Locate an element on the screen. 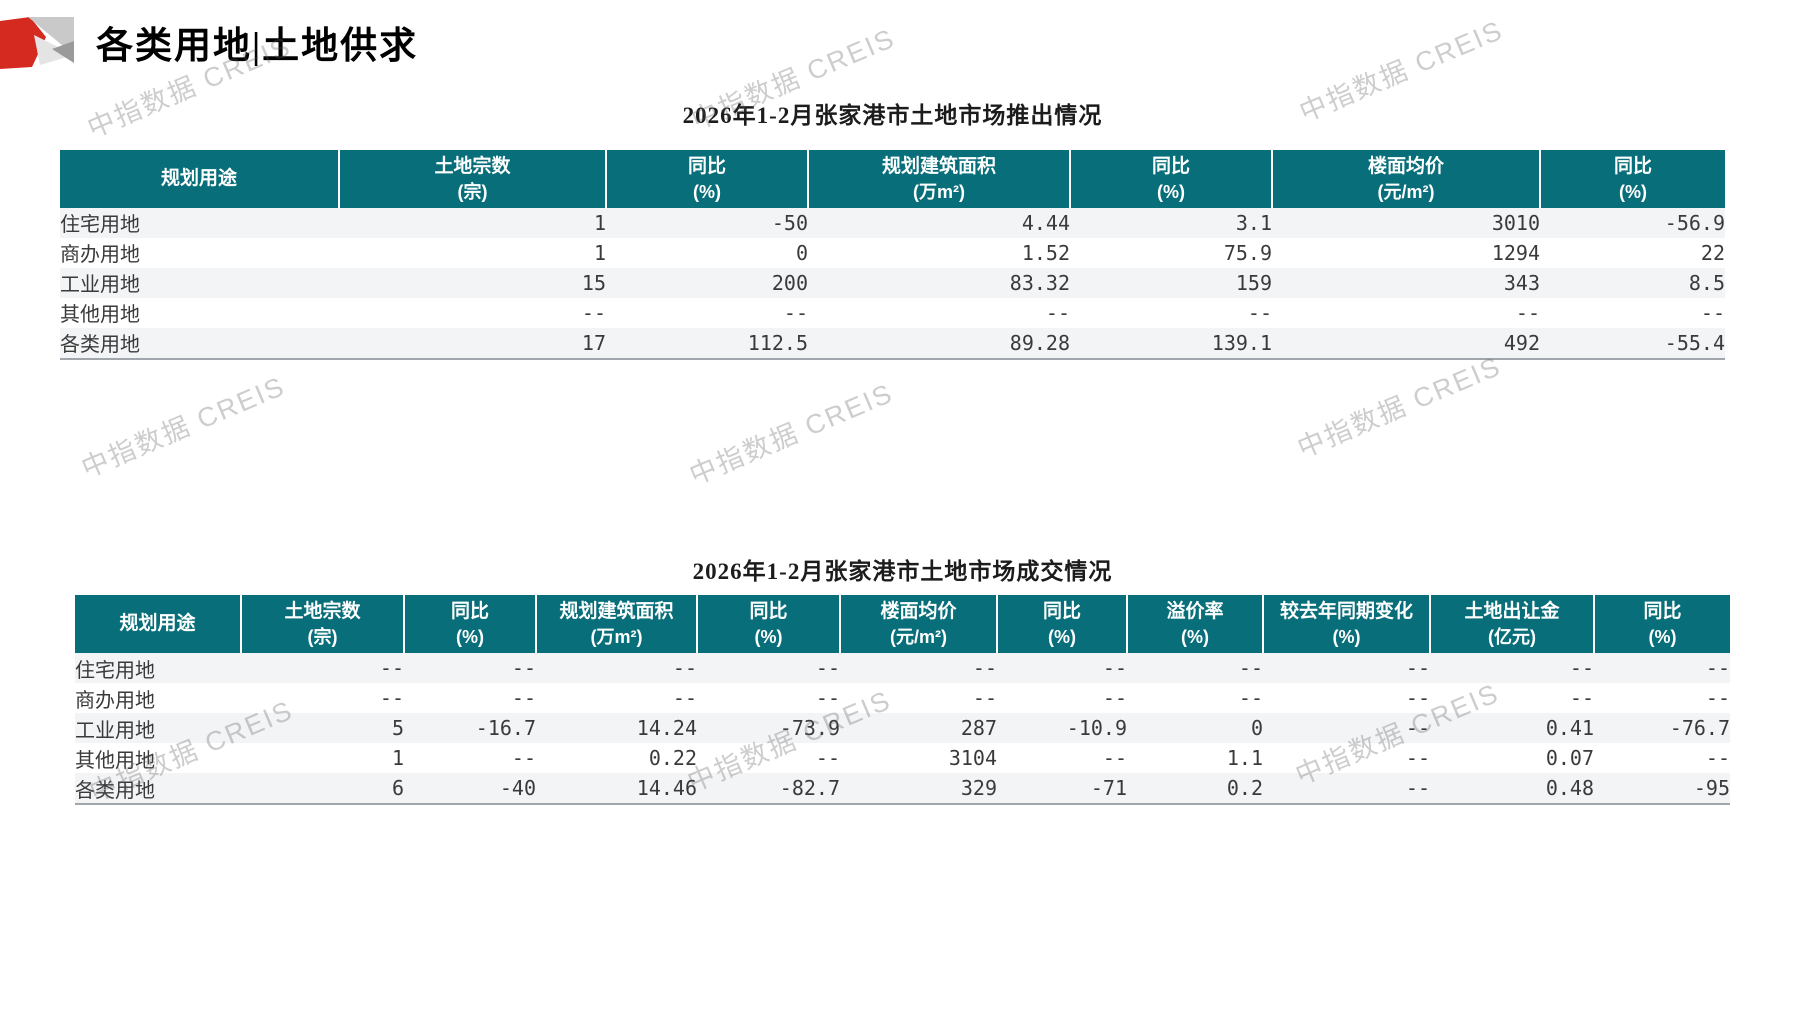 The height and width of the screenshot is (1010, 1797). data-cell: -76.7 is located at coordinates (1662, 728).